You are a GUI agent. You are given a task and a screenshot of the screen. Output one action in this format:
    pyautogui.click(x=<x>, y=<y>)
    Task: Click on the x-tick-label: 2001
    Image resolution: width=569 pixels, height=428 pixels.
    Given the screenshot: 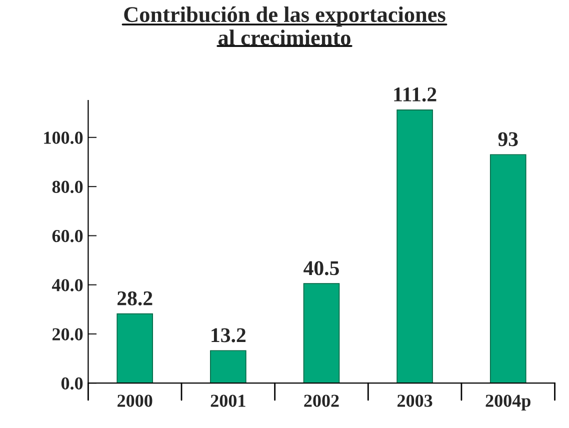 What is the action you would take?
    pyautogui.click(x=228, y=400)
    